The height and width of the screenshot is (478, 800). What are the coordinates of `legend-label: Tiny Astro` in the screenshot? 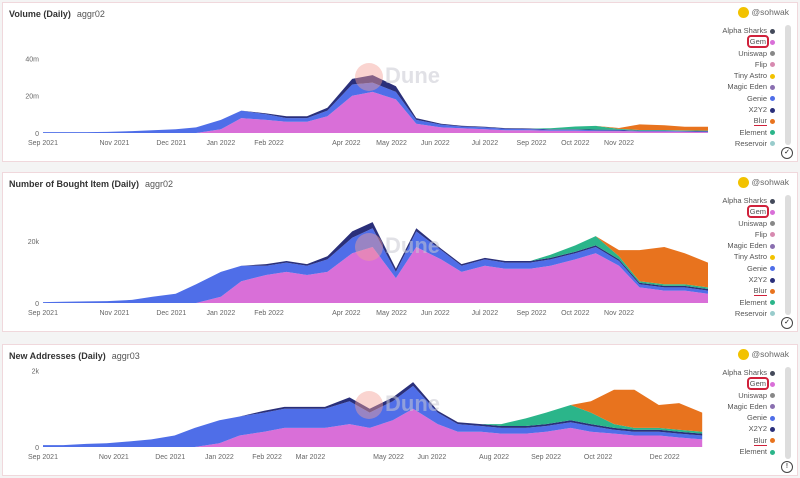 It's located at (750, 76).